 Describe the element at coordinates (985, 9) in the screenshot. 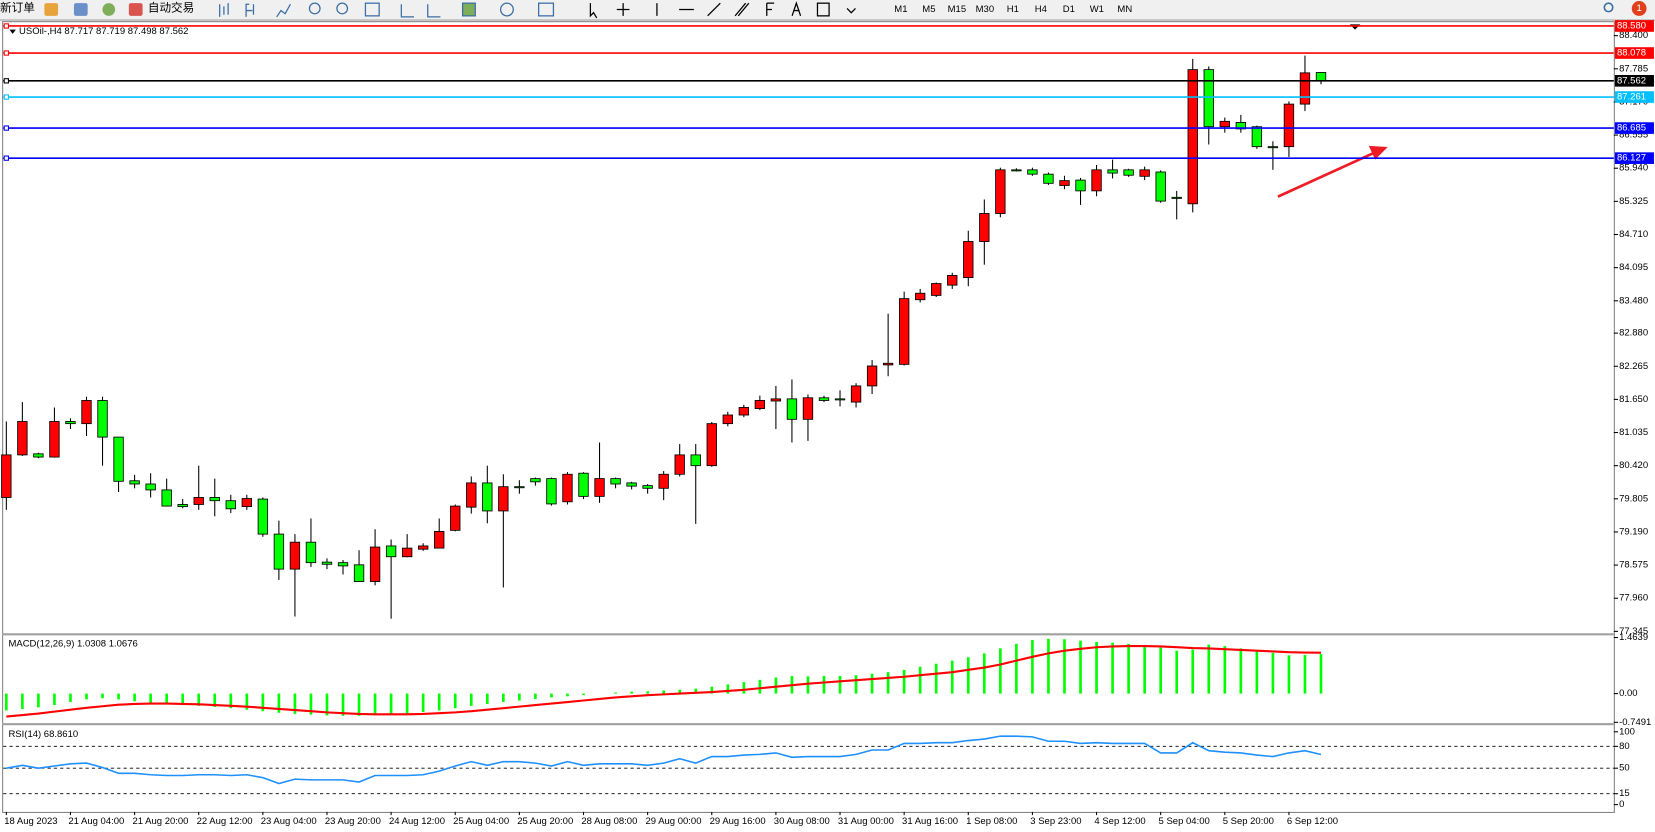

I see `timeframe-button: M30` at that location.